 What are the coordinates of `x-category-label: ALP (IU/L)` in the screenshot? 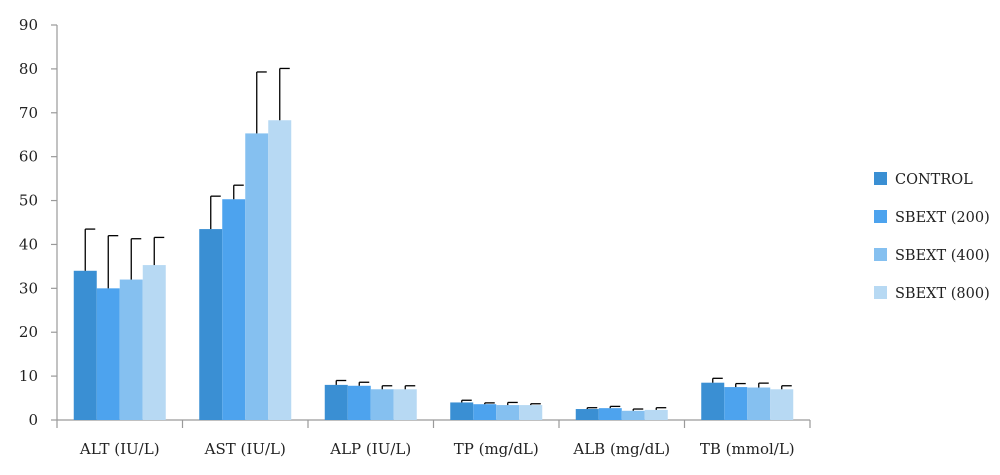 It's located at (370, 449).